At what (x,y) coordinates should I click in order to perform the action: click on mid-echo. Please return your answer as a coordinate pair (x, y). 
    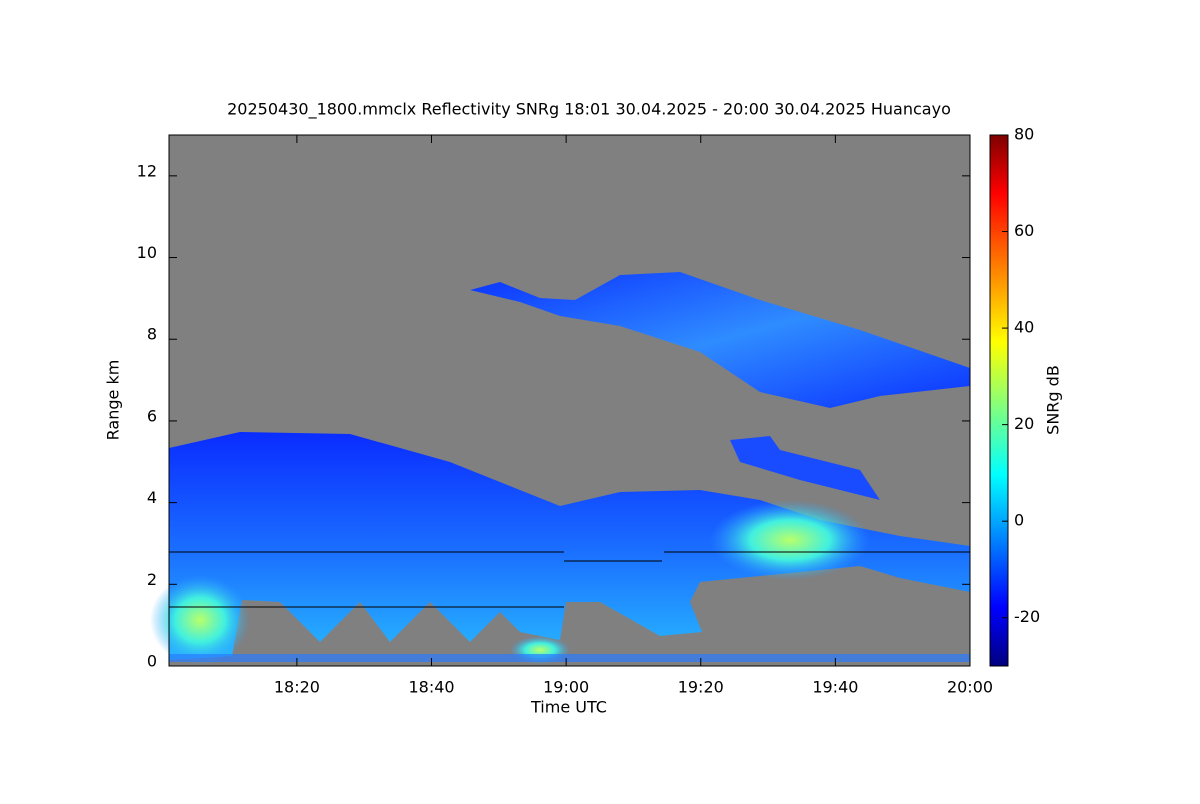
    Looking at the image, I should click on (805, 468).